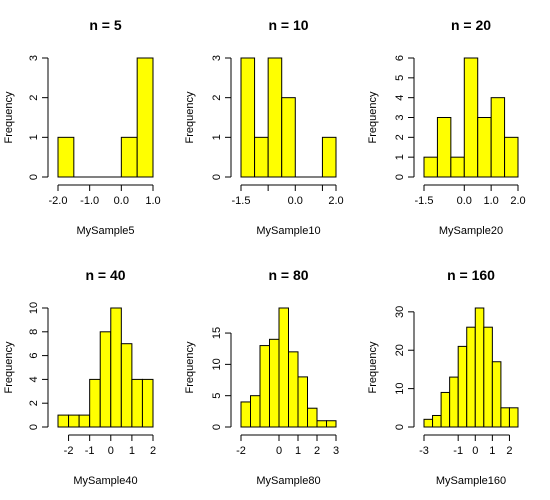 The height and width of the screenshot is (500, 550). I want to click on chart-title: n = 160, so click(471, 275).